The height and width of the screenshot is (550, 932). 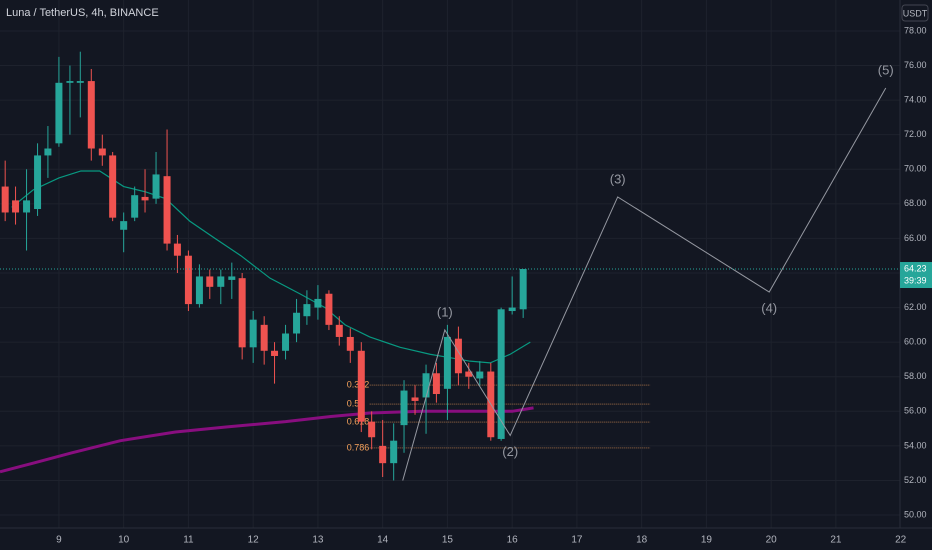 I want to click on x-tick-label: 21, so click(x=836, y=540).